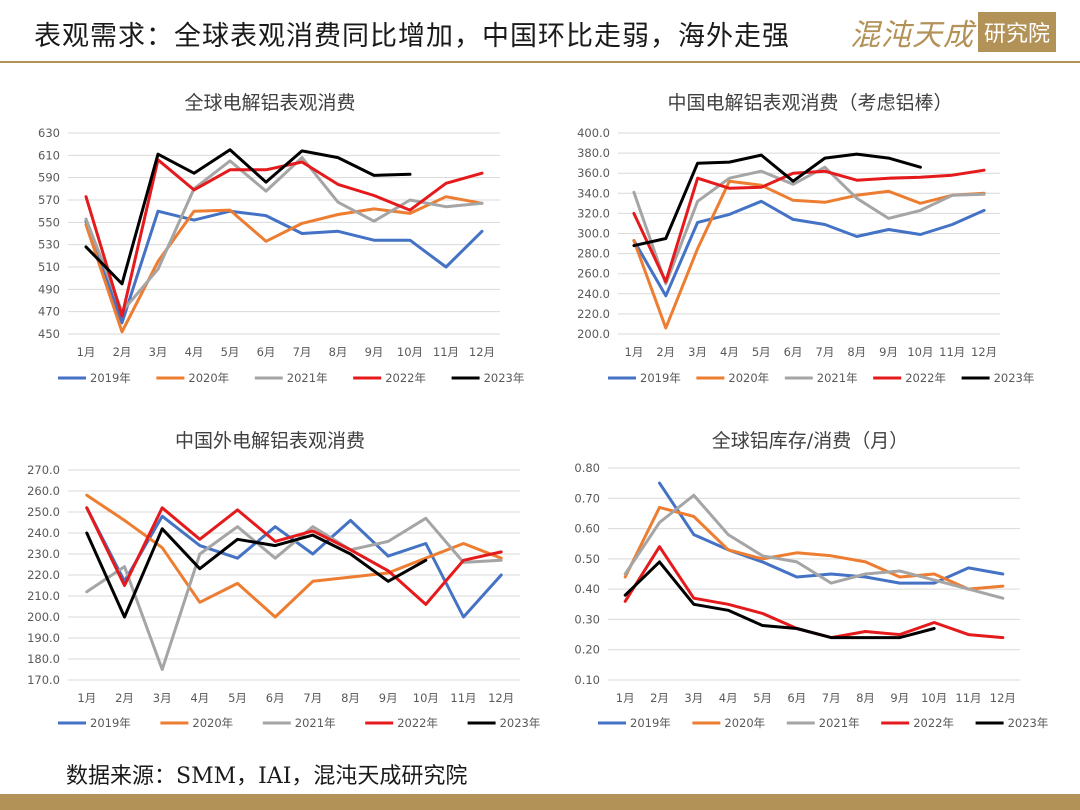 Image resolution: width=1080 pixels, height=810 pixels. Describe the element at coordinates (49, 267) in the screenshot. I see `y-tick-label: 510` at that location.